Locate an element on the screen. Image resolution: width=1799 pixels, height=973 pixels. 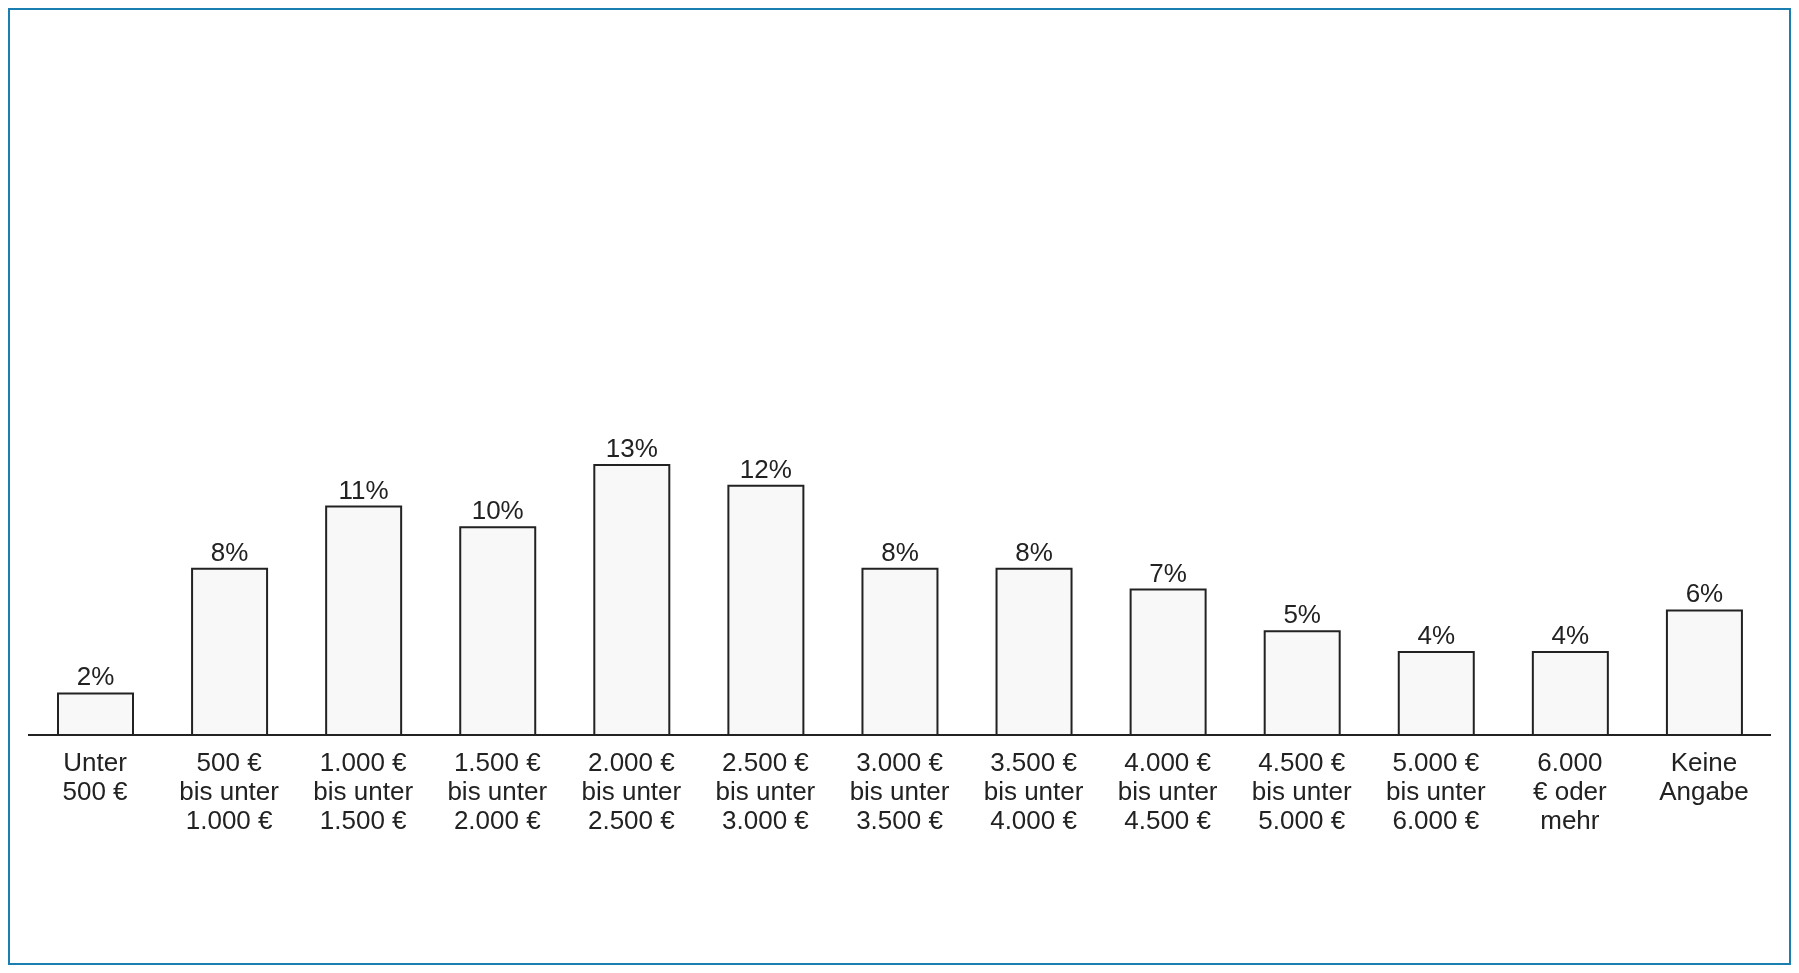
data-label: 5% is located at coordinates (1302, 614).